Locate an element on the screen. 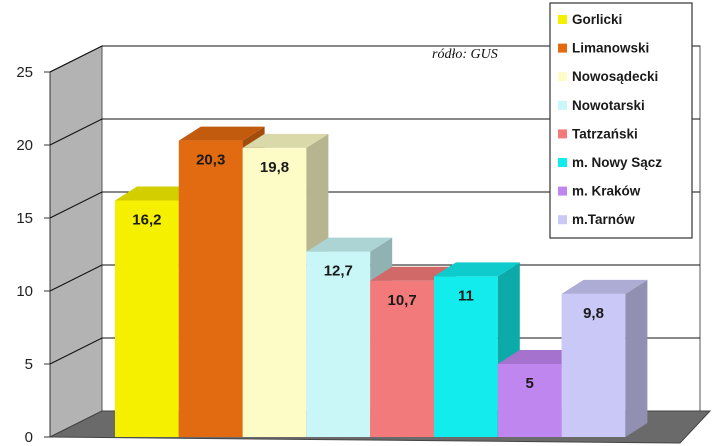  legend-label: m. Kraków is located at coordinates (606, 191).